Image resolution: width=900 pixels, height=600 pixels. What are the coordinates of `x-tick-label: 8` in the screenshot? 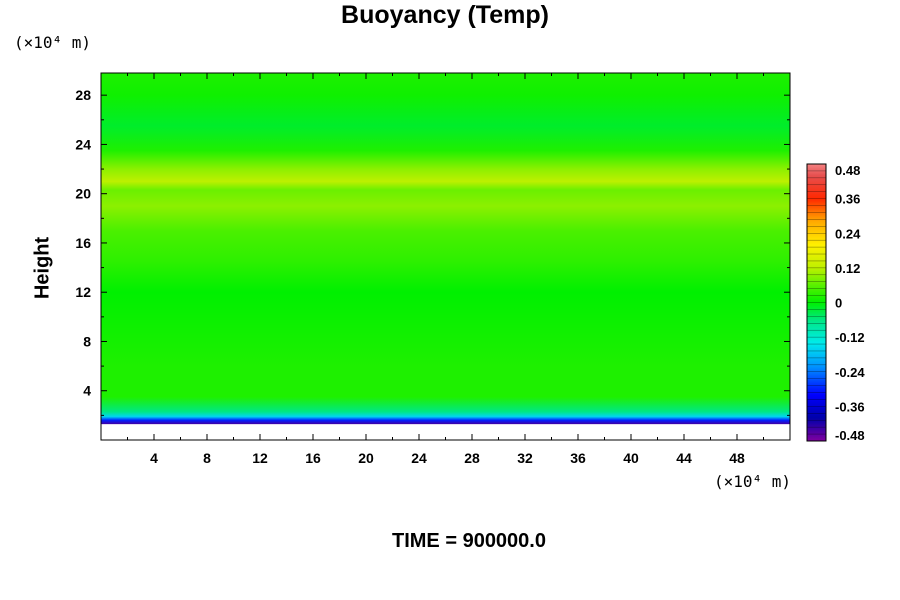 It's located at (207, 458).